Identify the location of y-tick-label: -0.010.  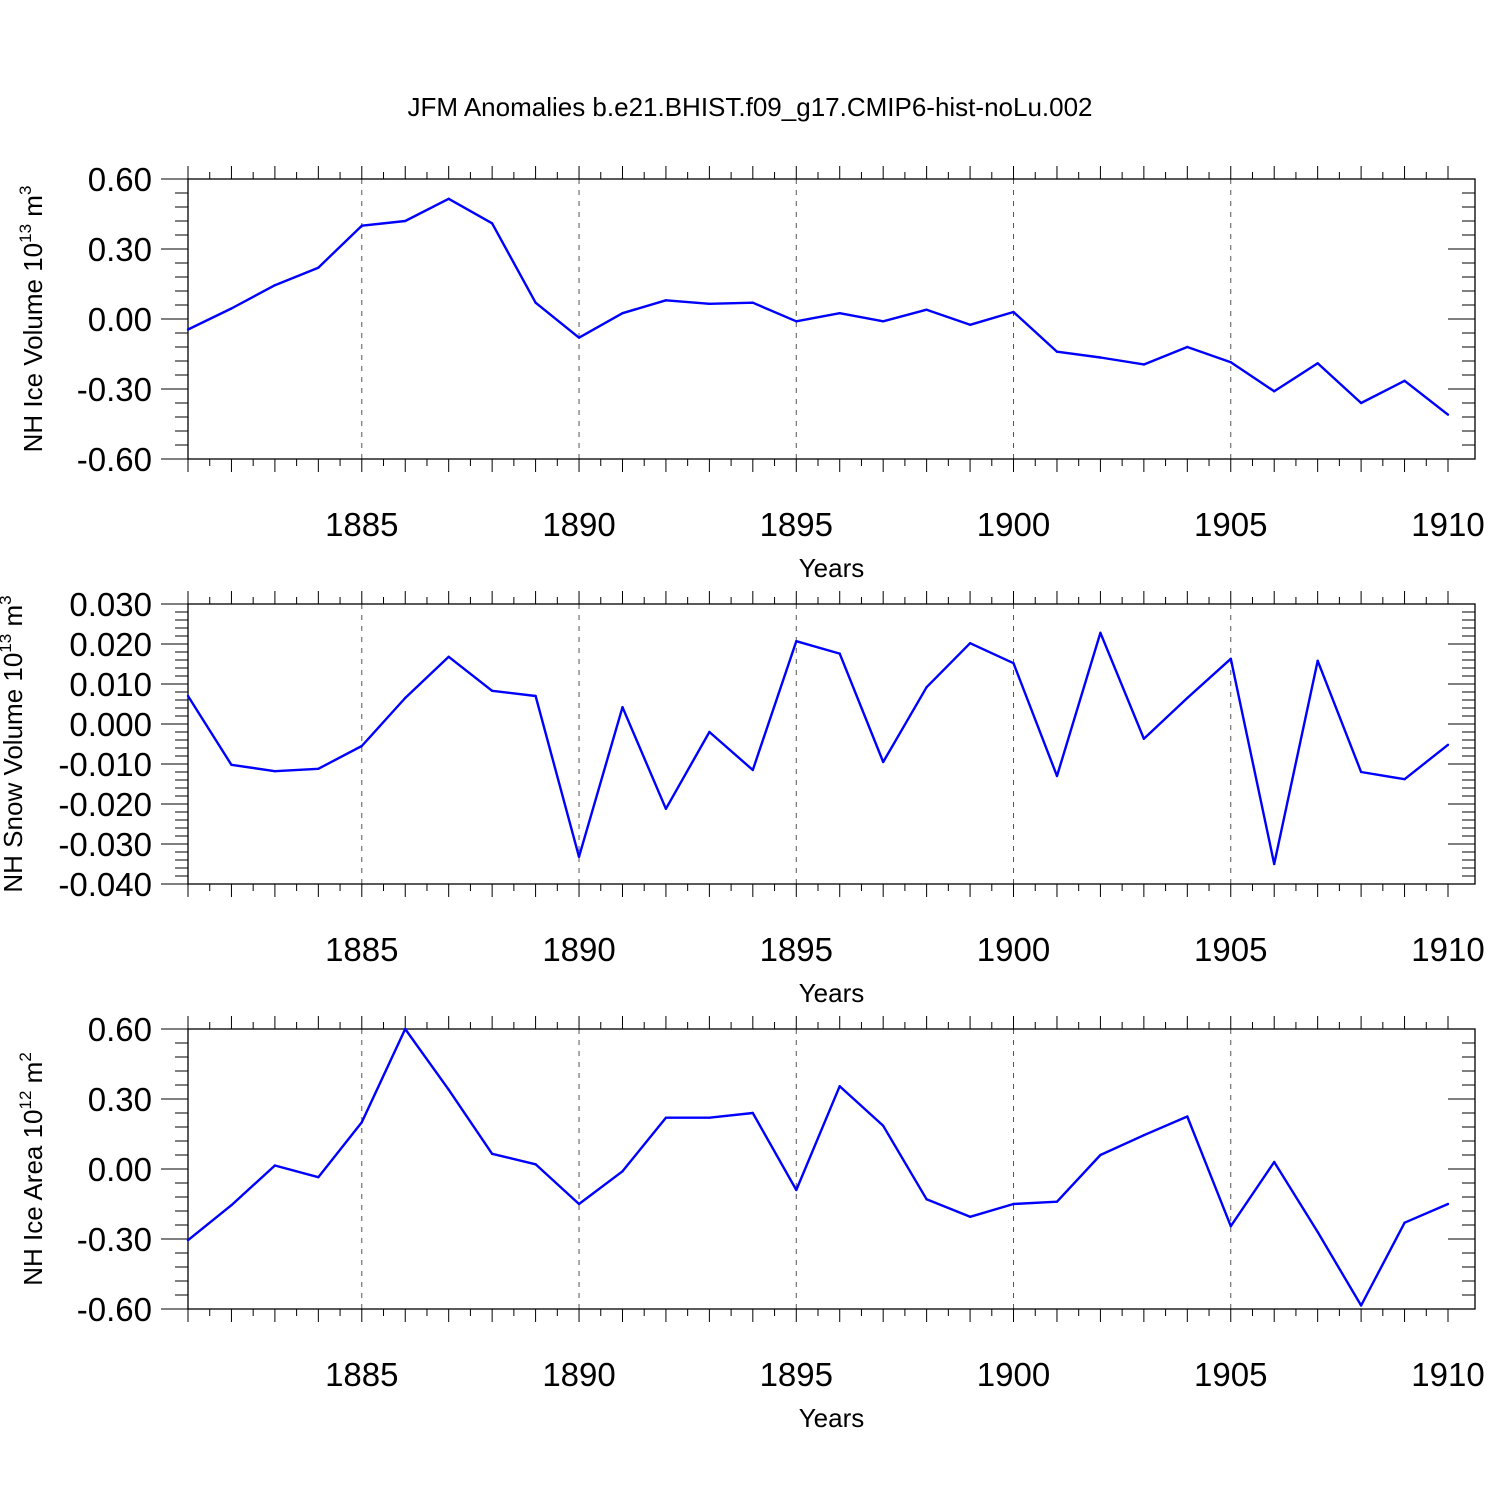
(105, 764).